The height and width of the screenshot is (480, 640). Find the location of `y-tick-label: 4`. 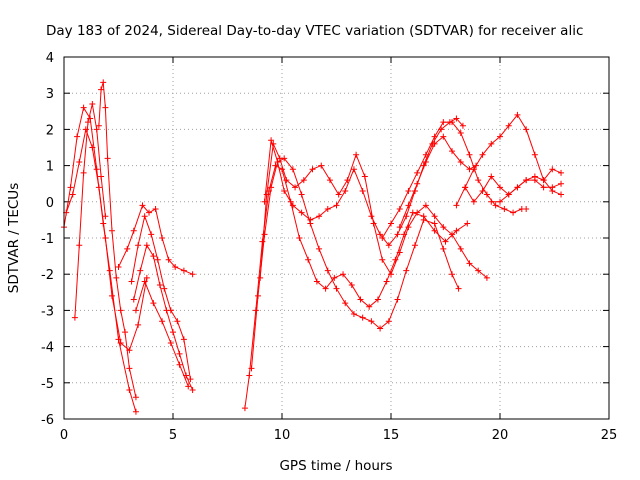

y-tick-label: 4 is located at coordinates (50, 58).